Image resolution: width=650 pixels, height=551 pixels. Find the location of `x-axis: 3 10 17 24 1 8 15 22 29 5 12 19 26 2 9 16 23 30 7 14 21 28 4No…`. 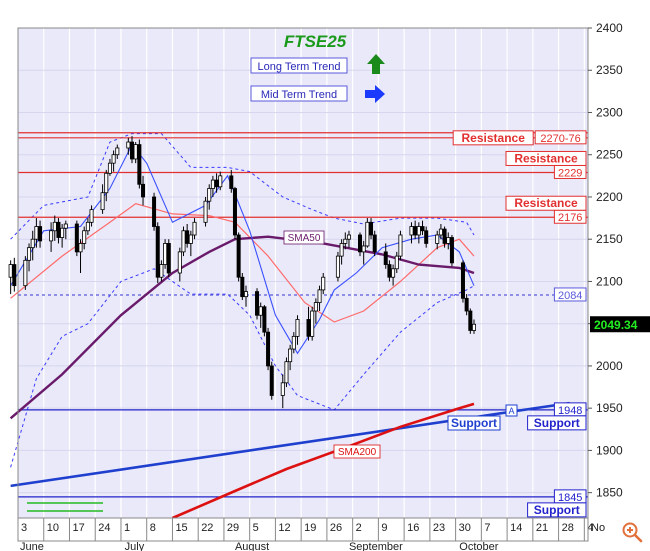

x-axis: 3 10 17 24 1 8 15 22 29 5 12 19 26 2 9 16 23 30 7 14 21 28 4No… is located at coordinates (311, 526).